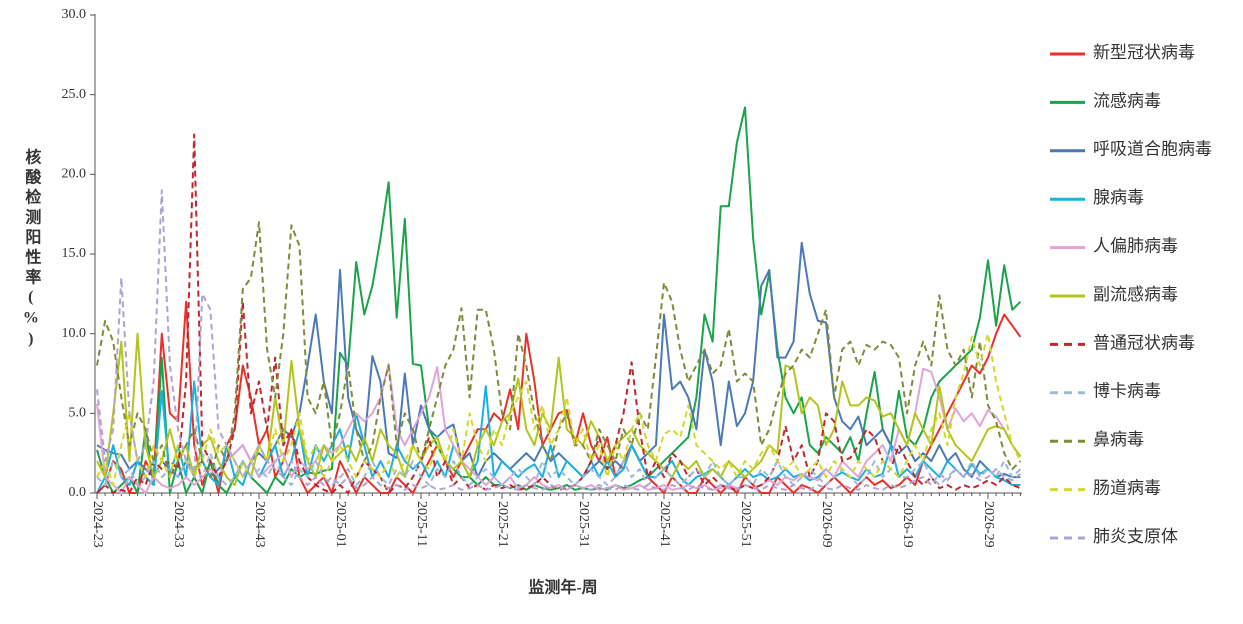  I want to click on legend-label: 流感病毒, so click(1127, 100).